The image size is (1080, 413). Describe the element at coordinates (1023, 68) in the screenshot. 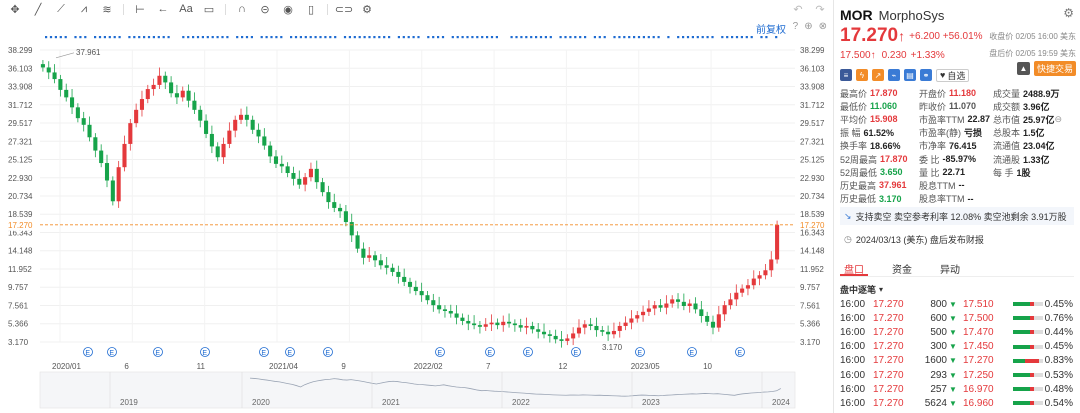

I see `alert-bell-icon: ▲` at that location.